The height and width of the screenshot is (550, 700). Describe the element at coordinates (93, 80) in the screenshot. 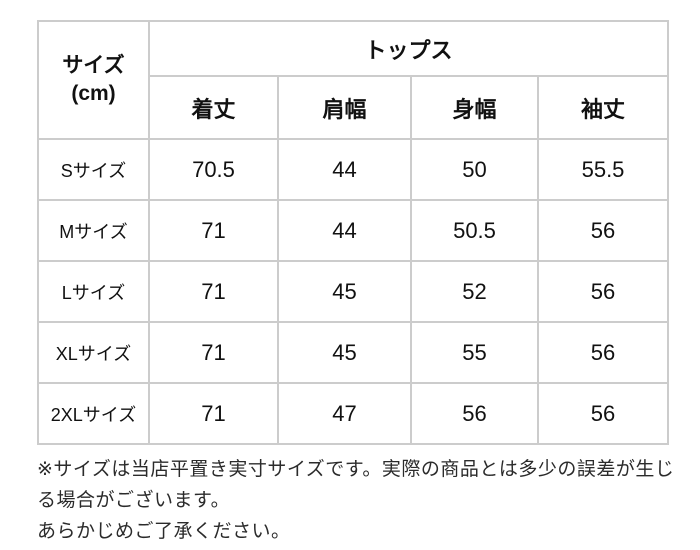

I see `corner-header-size-cm: サイズ (cm)` at that location.